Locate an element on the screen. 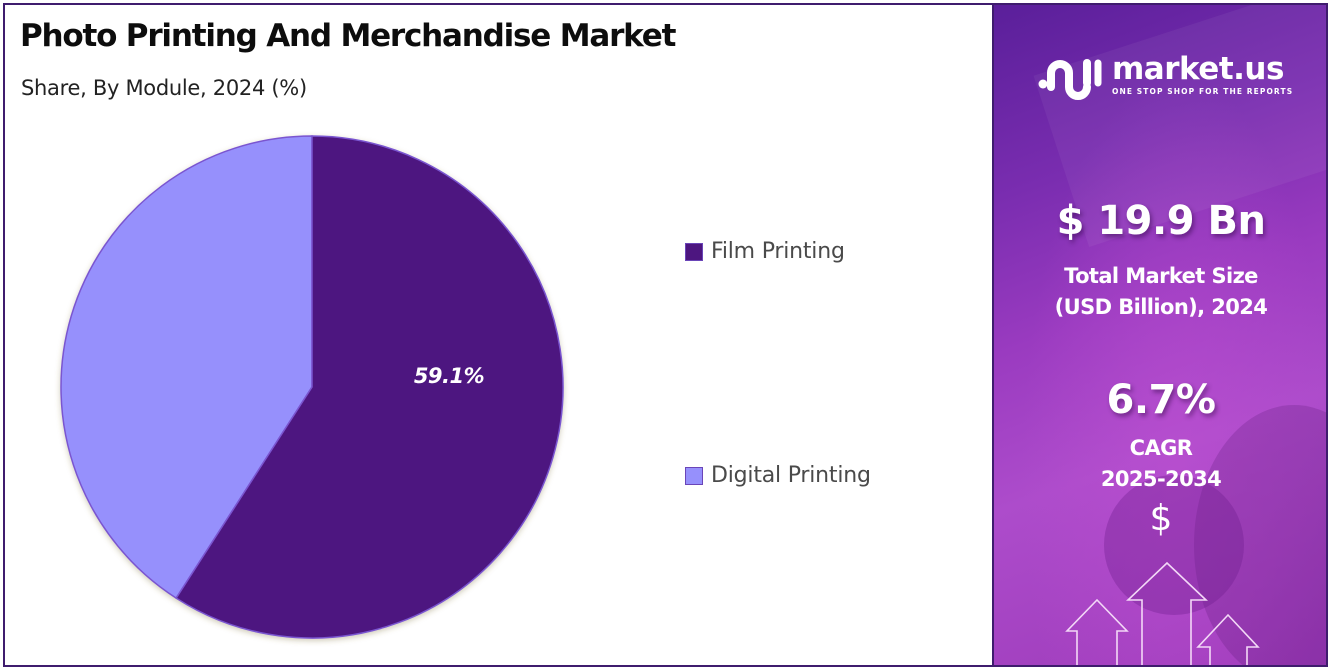  legend-item-digital-printing: Digital Printing is located at coordinates (778, 475).